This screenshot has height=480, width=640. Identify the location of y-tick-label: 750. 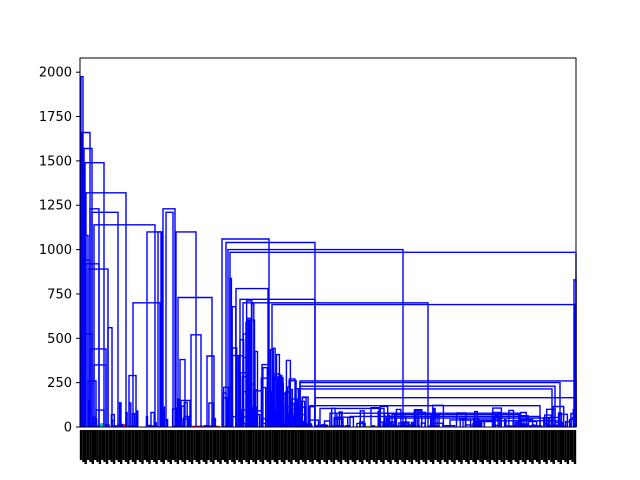
(59, 294).